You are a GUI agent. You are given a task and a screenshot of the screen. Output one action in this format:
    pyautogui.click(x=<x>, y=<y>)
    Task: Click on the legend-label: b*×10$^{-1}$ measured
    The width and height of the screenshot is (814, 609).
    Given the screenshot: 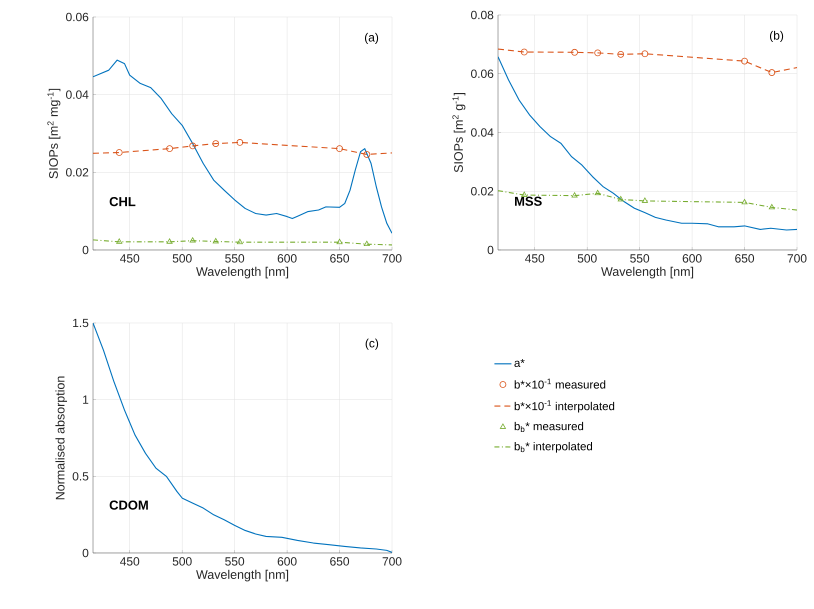 What is the action you would take?
    pyautogui.click(x=560, y=383)
    